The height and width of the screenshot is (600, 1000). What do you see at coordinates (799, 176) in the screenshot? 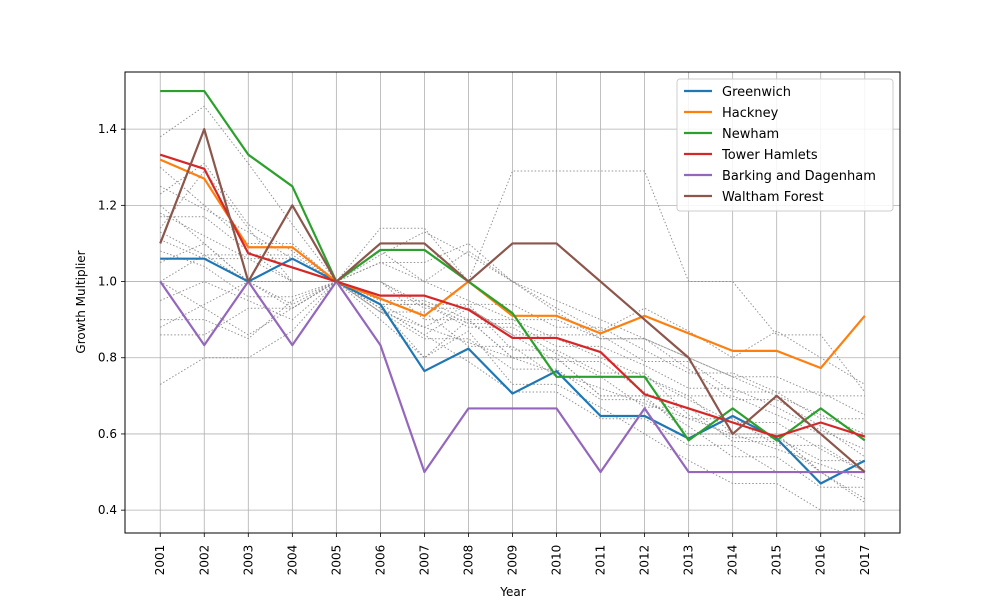
I see `legend-label-barking-and-dagenham: Barking and Dagenham` at bounding box center [799, 176].